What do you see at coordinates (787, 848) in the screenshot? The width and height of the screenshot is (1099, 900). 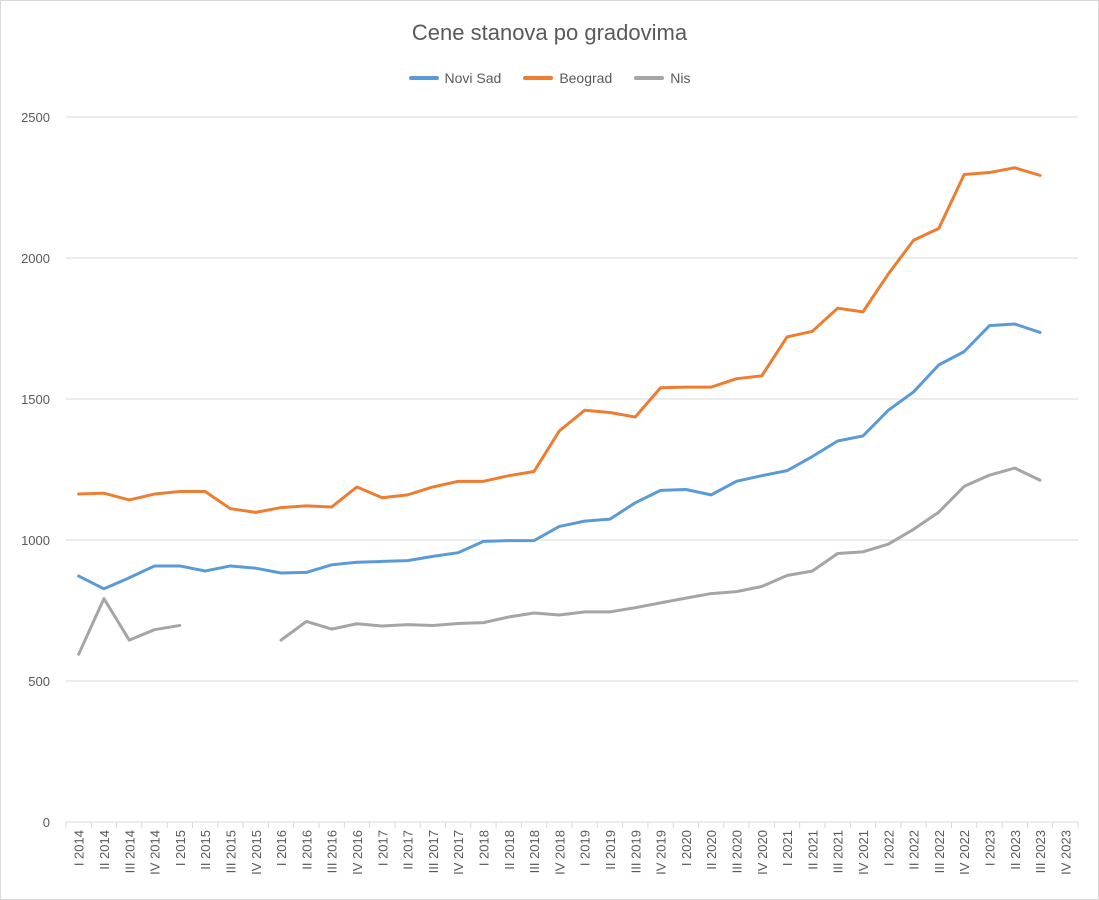 I see `x-tick-label: I 2021` at bounding box center [787, 848].